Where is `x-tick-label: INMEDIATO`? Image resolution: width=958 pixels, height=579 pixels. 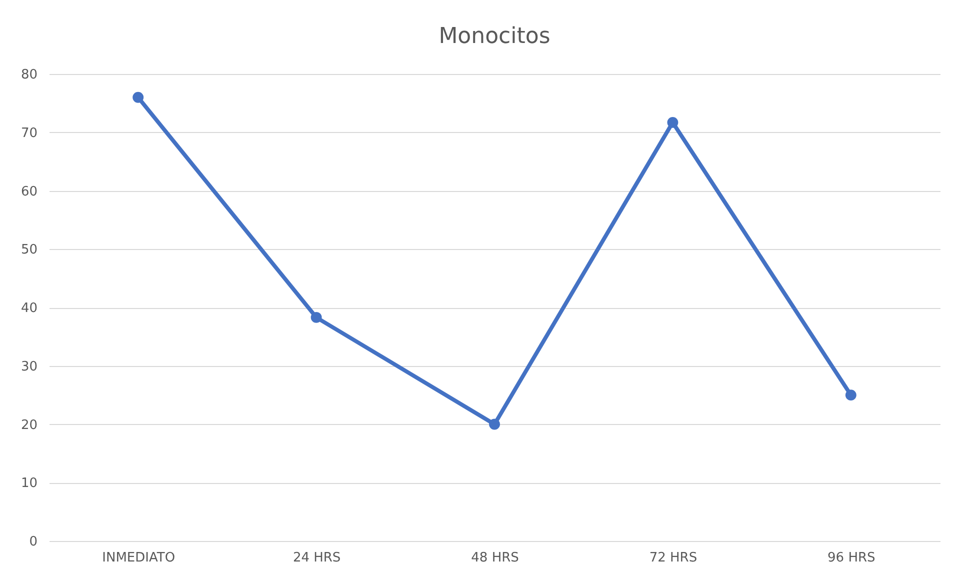 x-tick-label: INMEDIATO is located at coordinates (139, 558).